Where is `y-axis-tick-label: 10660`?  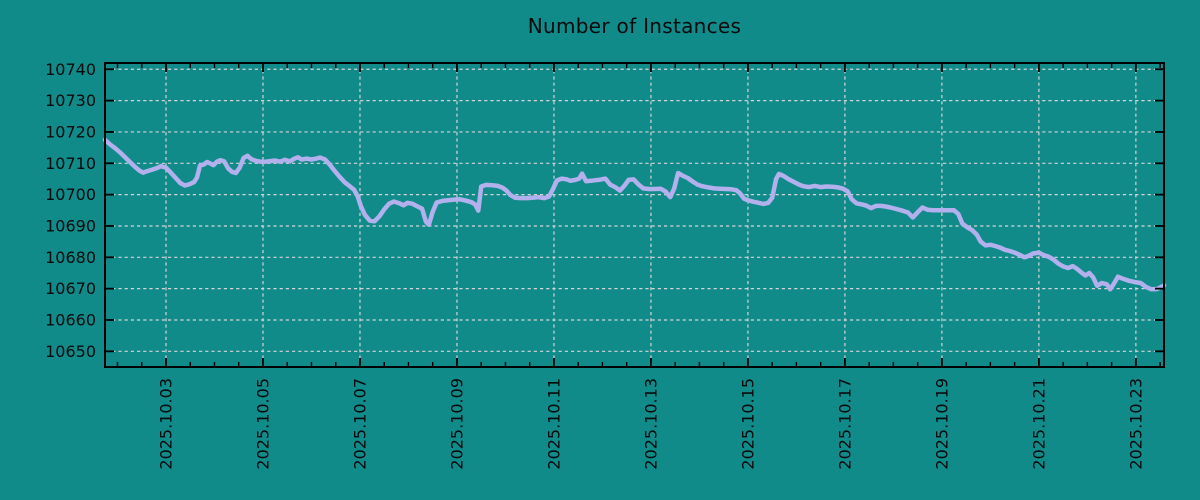
y-axis-tick-label: 10660 is located at coordinates (70, 319).